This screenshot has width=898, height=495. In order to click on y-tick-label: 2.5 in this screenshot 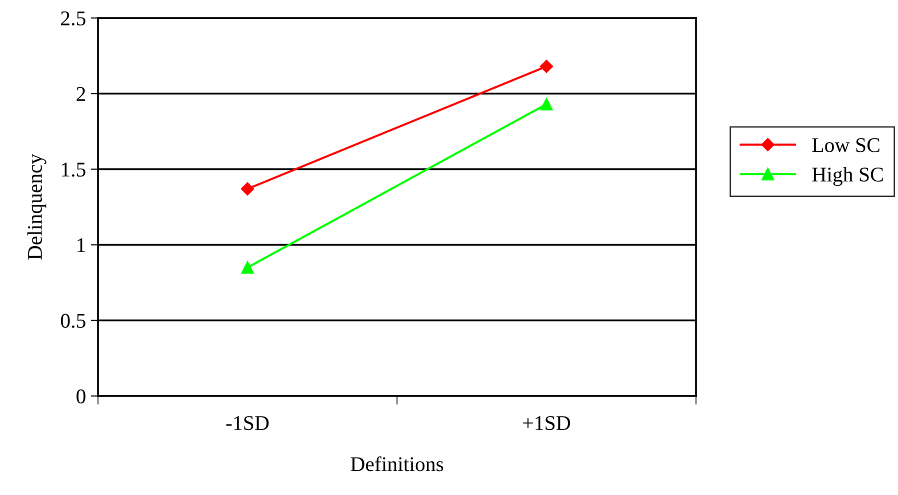, I will do `click(73, 18)`.